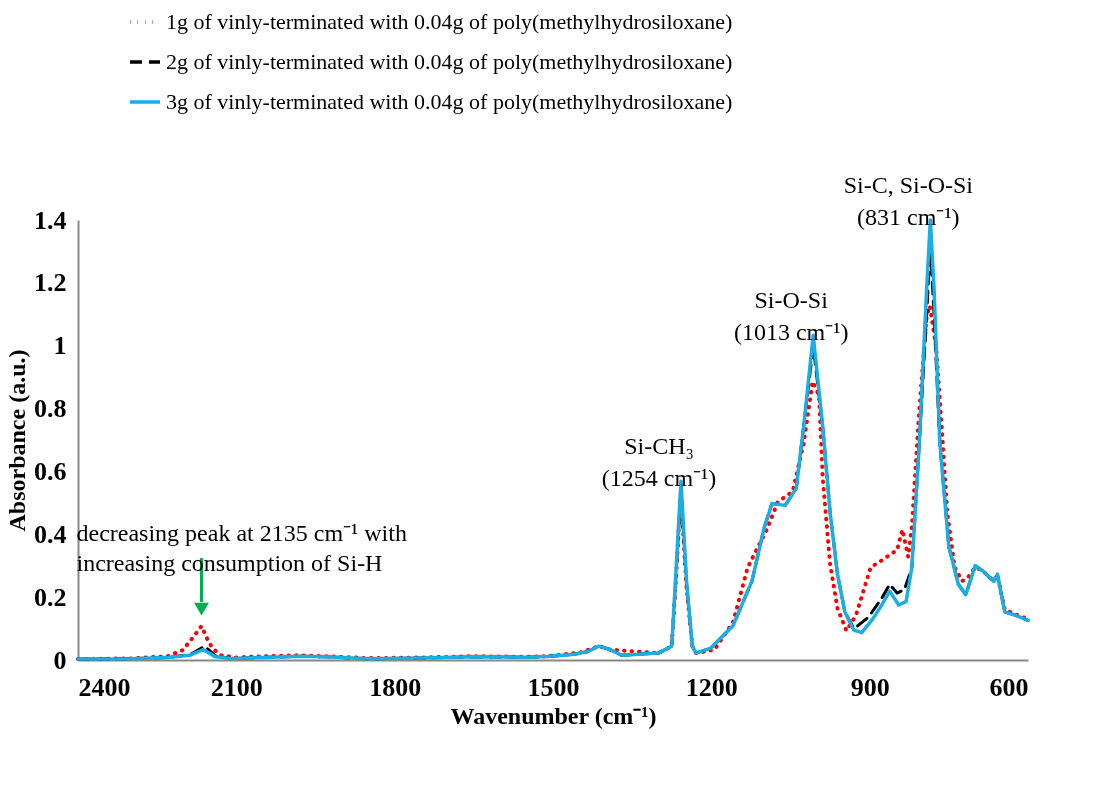  I want to click on legend-label: 1g of vinly-terminated with 0.04g of poly(methylhydrosiloxane), so click(449, 21).